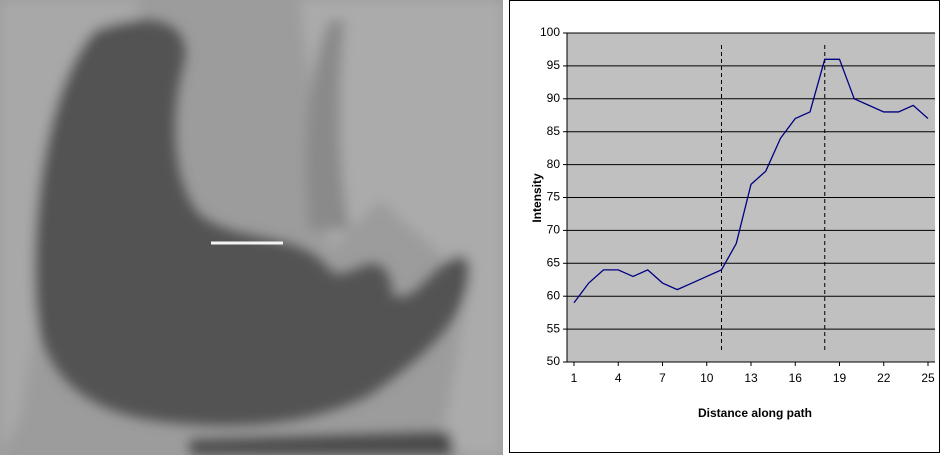 This screenshot has width=941, height=455. I want to click on y-axis-label: Intensity, so click(537, 198).